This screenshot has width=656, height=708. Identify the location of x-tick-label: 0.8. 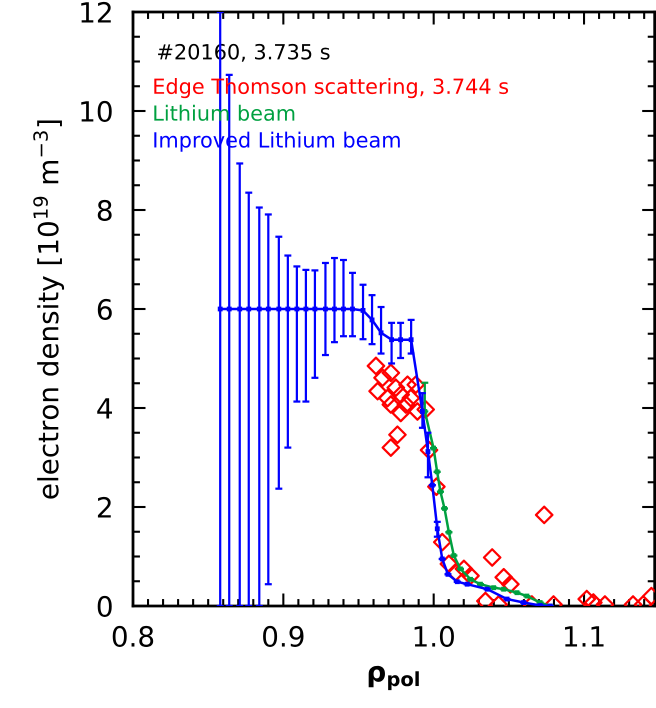
(133, 636).